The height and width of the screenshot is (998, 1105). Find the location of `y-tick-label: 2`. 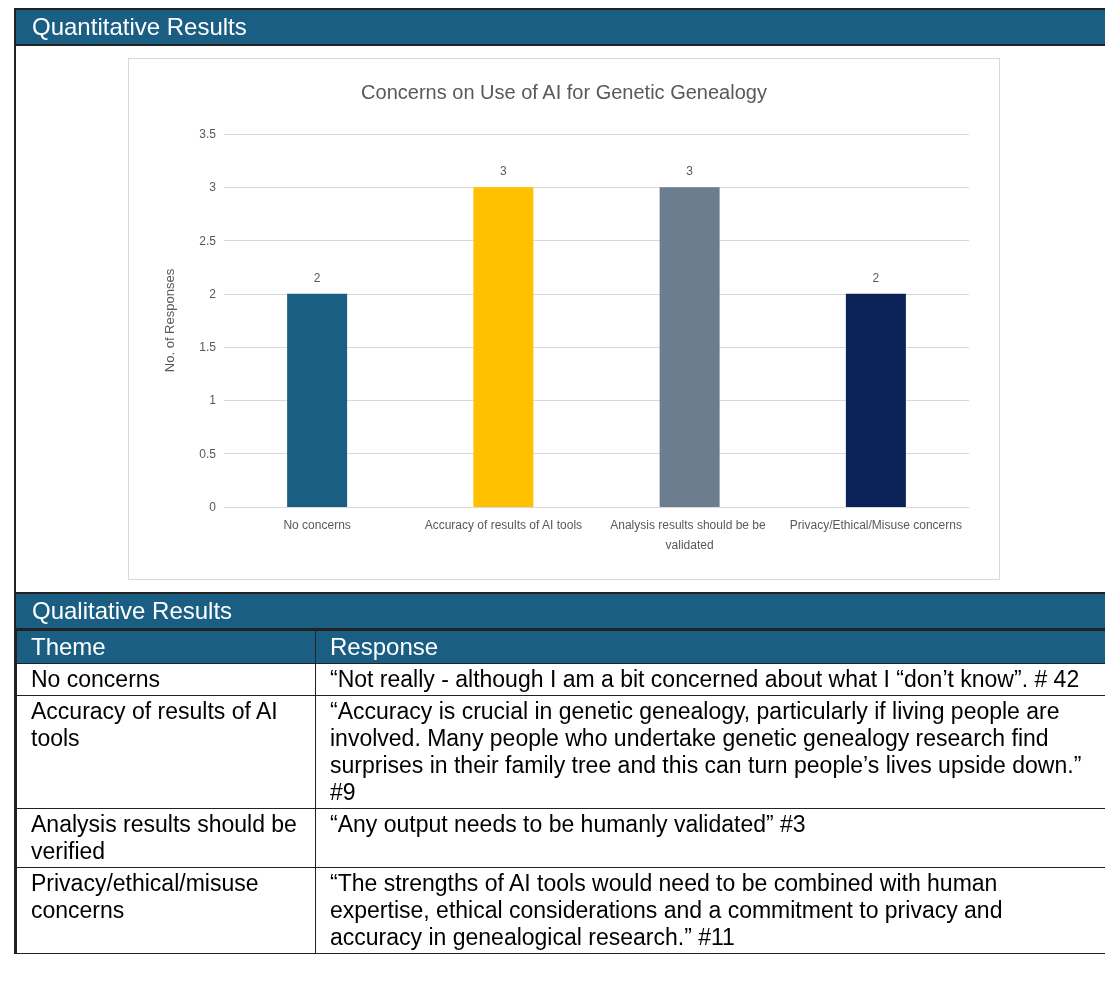

y-tick-label: 2 is located at coordinates (213, 293).